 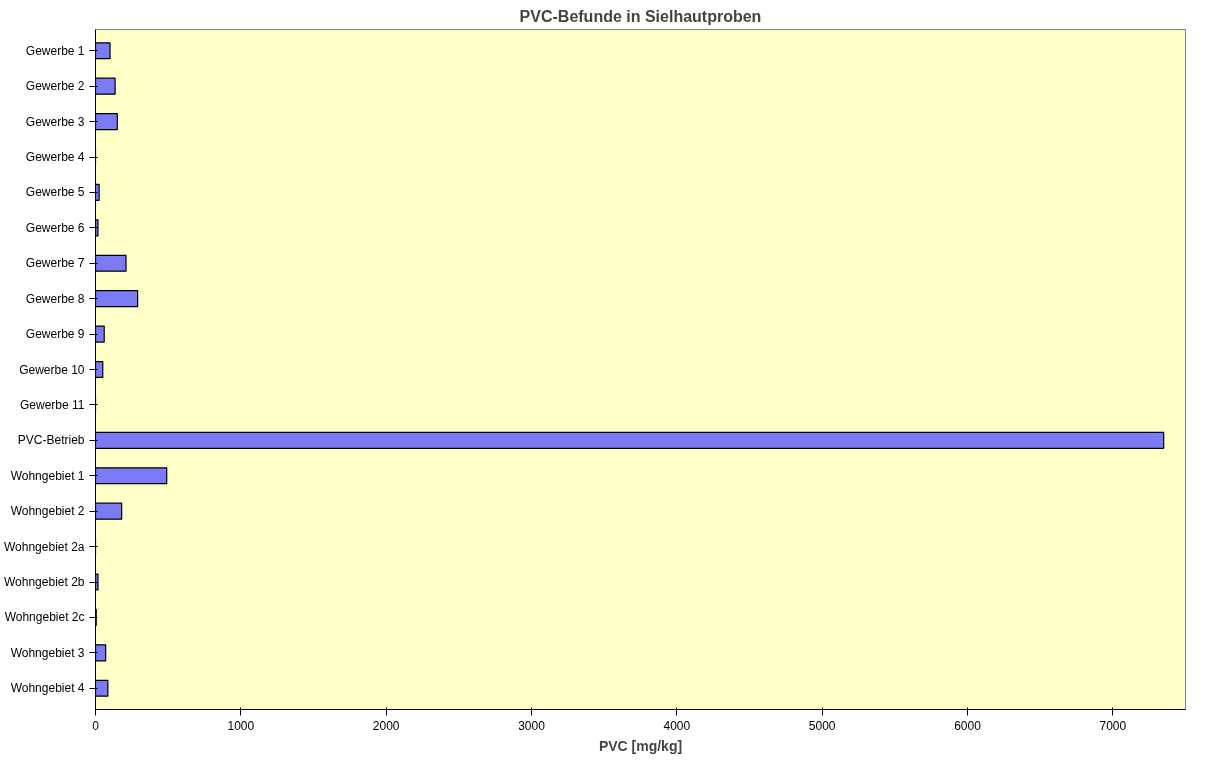 What do you see at coordinates (96, 725) in the screenshot?
I see `x-tick-label: 0` at bounding box center [96, 725].